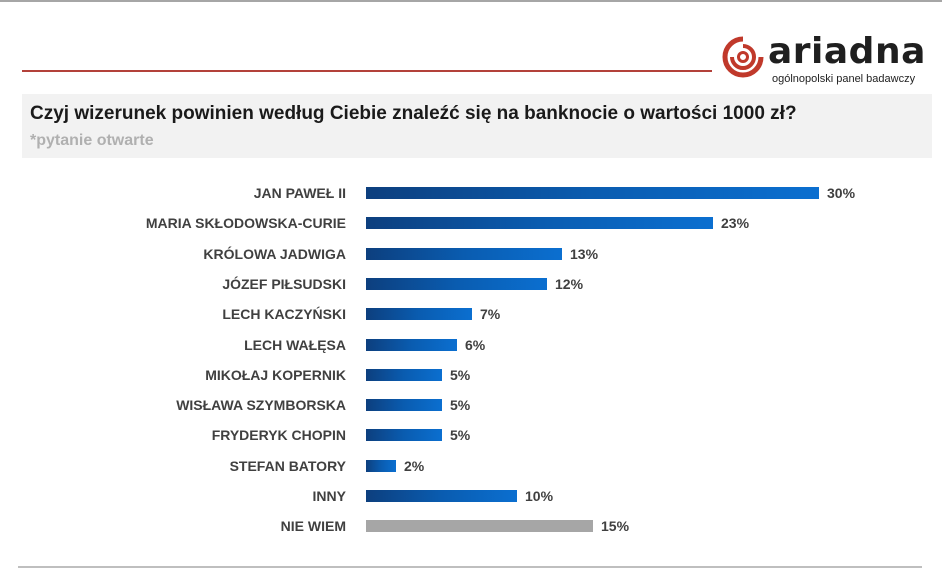 The height and width of the screenshot is (569, 942). I want to click on category-label: MIKOŁAJ KOPERNIK, so click(275, 374).